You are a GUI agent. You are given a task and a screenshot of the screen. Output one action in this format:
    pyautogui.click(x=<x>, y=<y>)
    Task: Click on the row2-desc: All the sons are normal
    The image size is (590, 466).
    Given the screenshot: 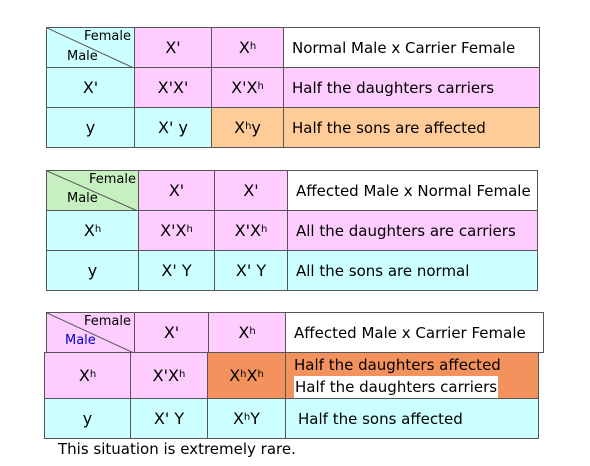 What is the action you would take?
    pyautogui.click(x=412, y=270)
    